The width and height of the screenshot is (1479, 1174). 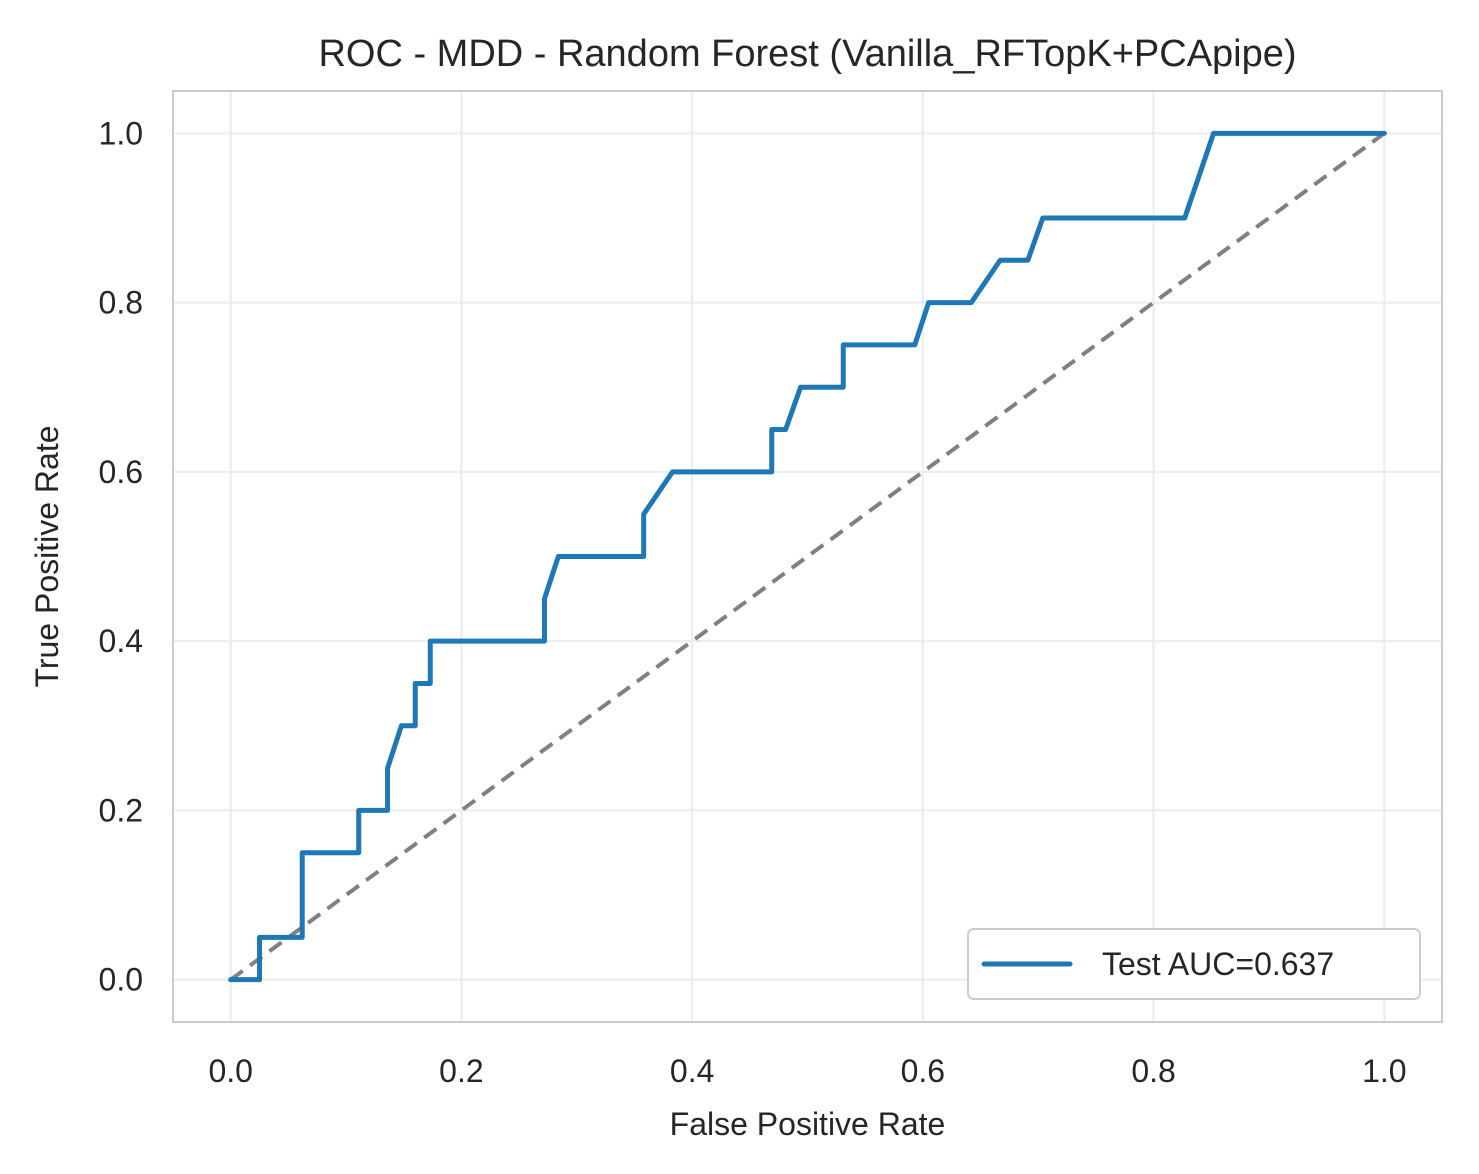 What do you see at coordinates (461, 1071) in the screenshot?
I see `x-tick-label: 0.2` at bounding box center [461, 1071].